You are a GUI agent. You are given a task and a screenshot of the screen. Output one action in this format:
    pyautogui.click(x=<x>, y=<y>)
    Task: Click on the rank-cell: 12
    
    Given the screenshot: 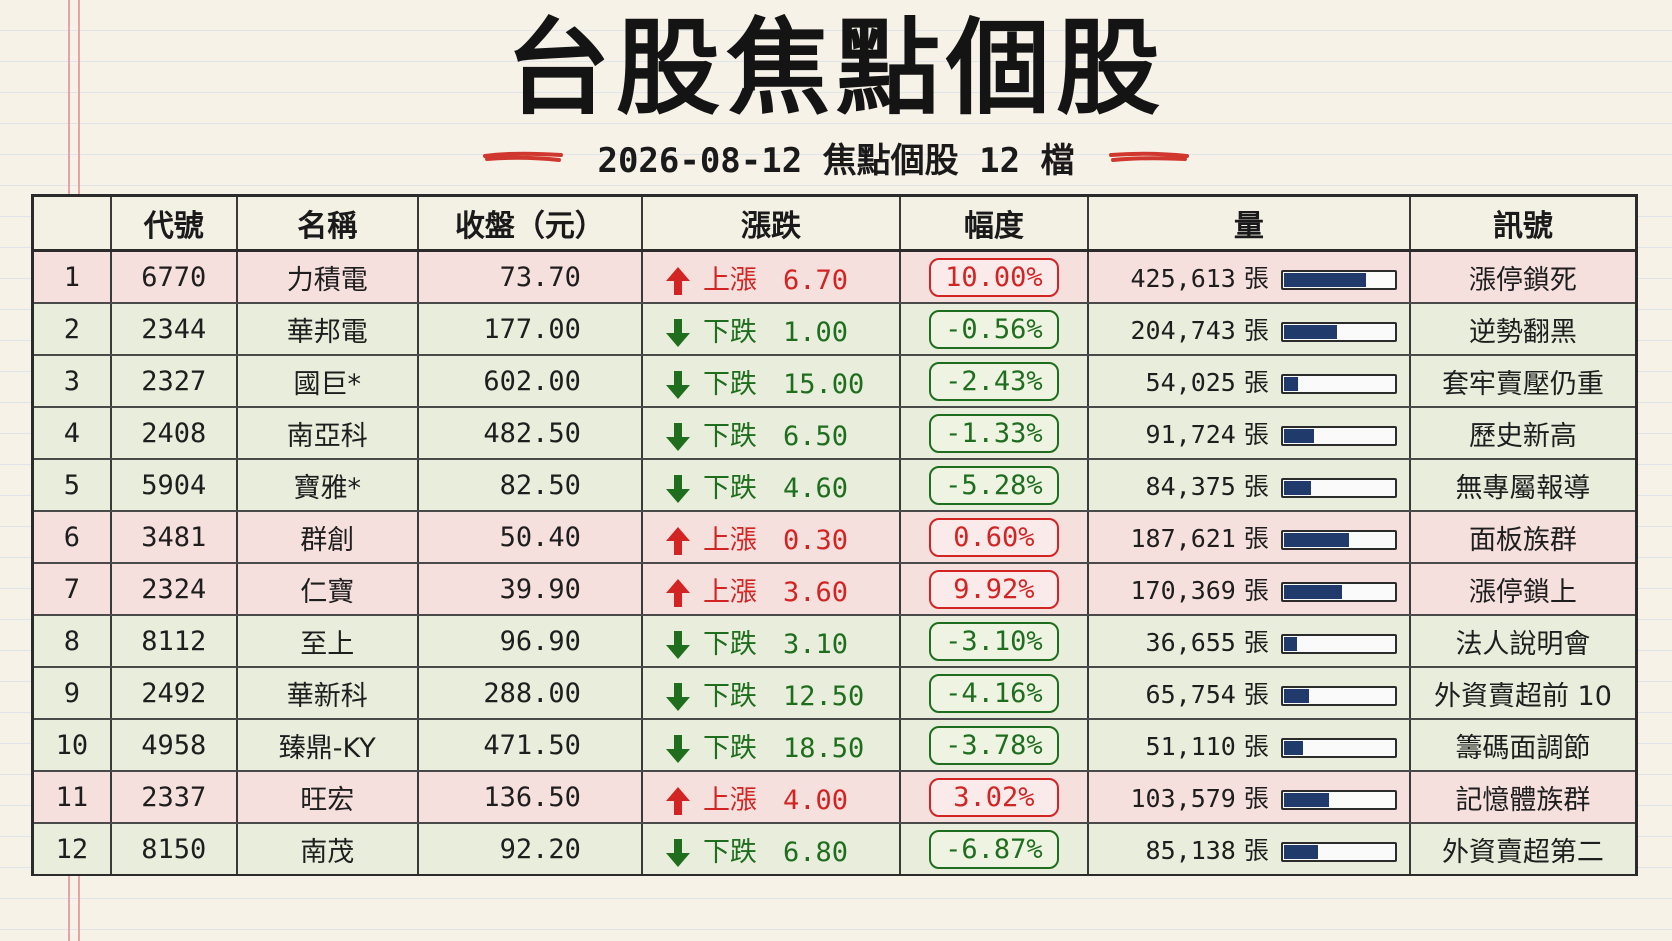 What is the action you would take?
    pyautogui.click(x=73, y=848)
    